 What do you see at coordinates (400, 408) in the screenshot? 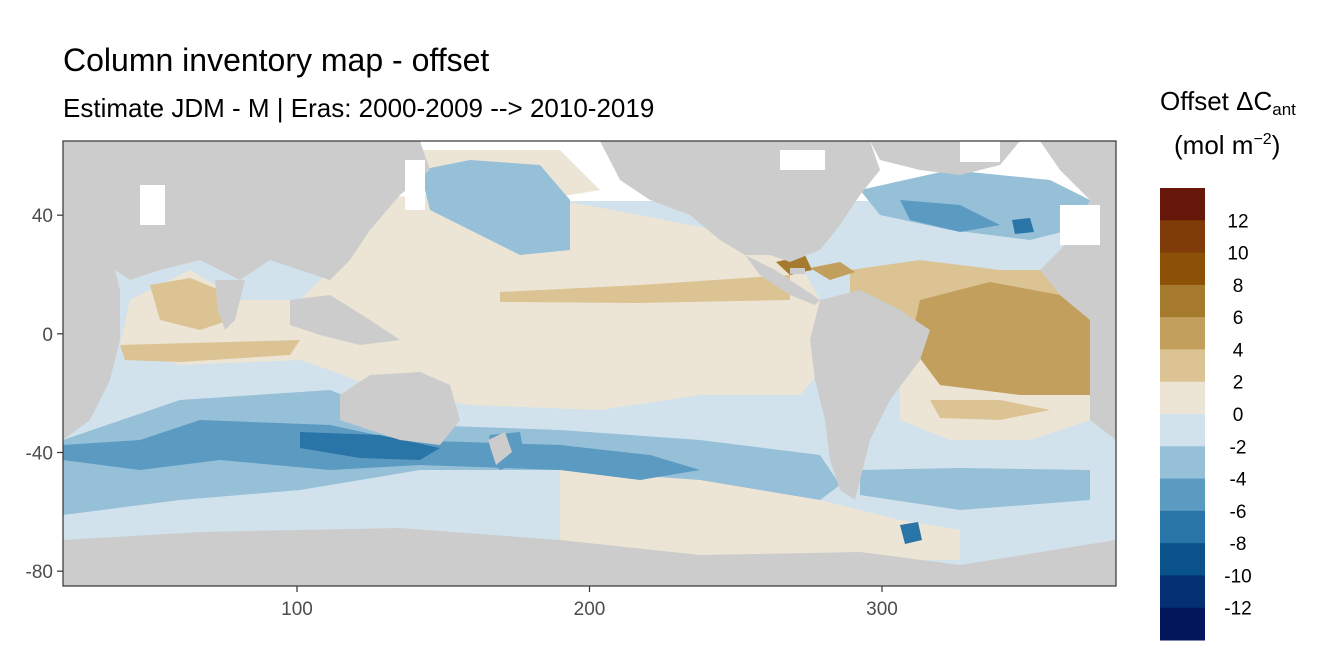
I see `land-australia` at bounding box center [400, 408].